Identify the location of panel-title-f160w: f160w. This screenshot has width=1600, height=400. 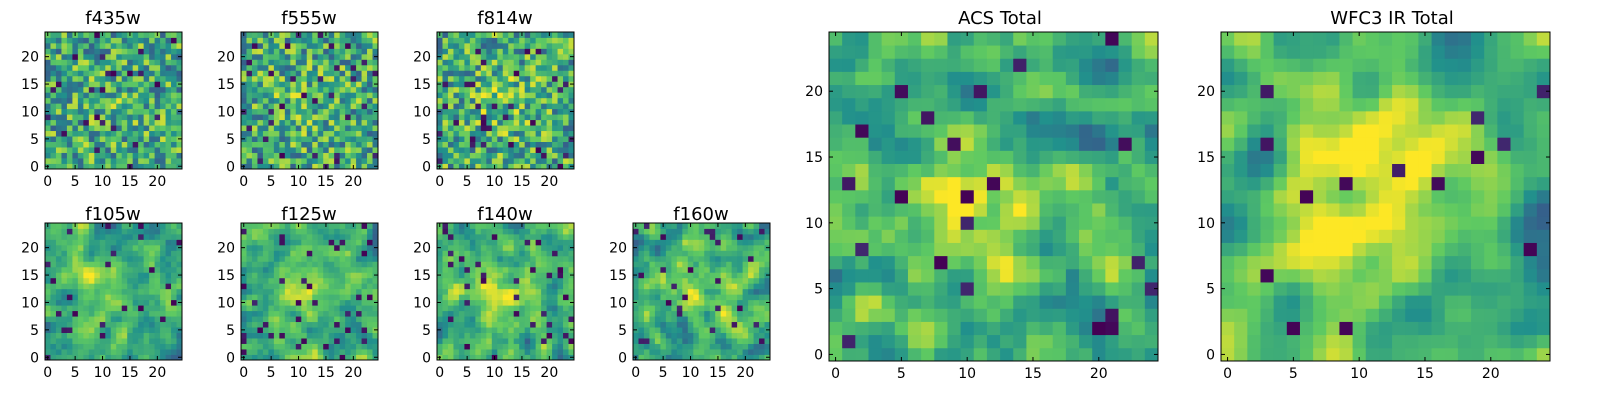
(700, 214).